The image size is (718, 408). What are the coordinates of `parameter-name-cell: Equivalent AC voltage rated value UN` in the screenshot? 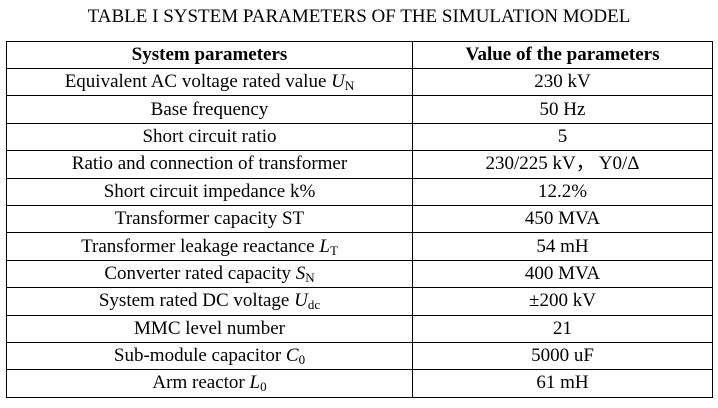 It's located at (209, 82).